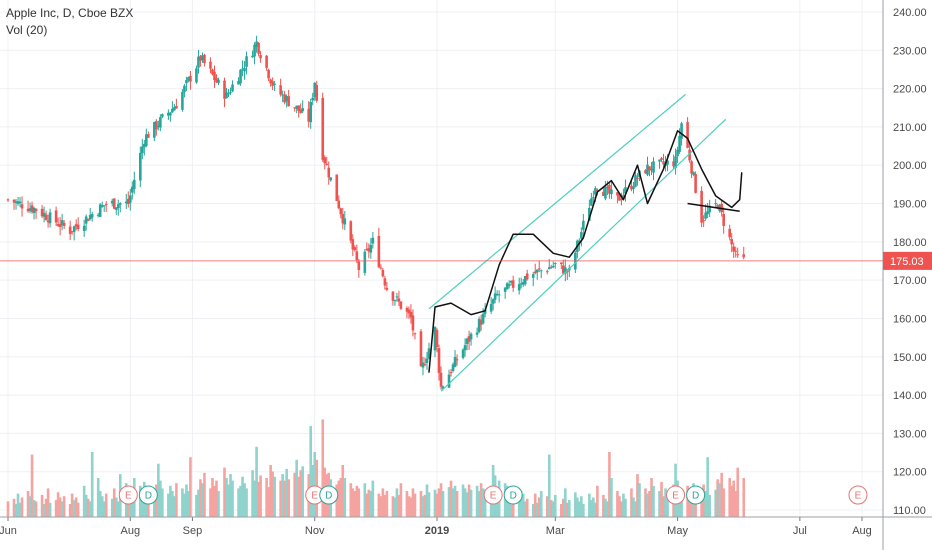 The image size is (932, 550). Describe the element at coordinates (70, 13) in the screenshot. I see `symbol-title: Apple Inc, D, Cboe BZX` at that location.